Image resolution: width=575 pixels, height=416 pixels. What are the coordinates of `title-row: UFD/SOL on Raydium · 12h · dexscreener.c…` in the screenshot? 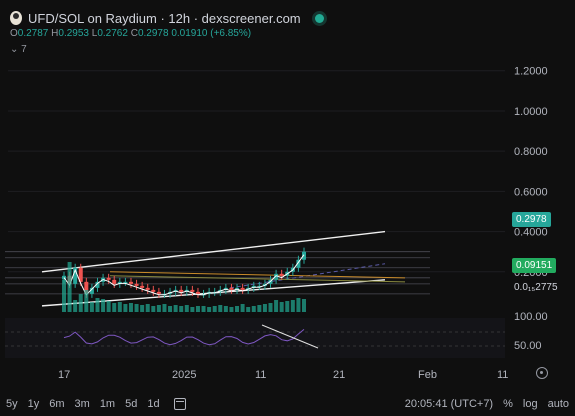 It's located at (167, 18).